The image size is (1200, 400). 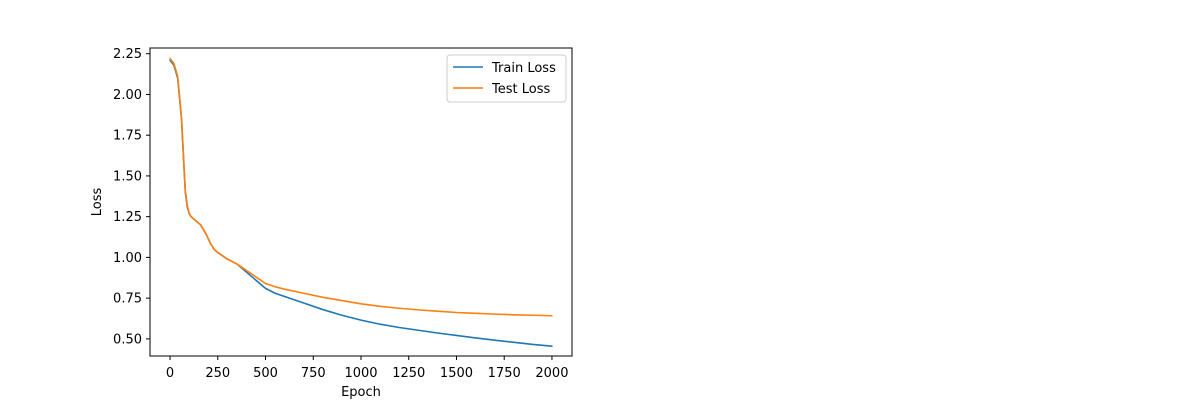 What do you see at coordinates (361, 392) in the screenshot?
I see `x-axis-label: Epoch` at bounding box center [361, 392].